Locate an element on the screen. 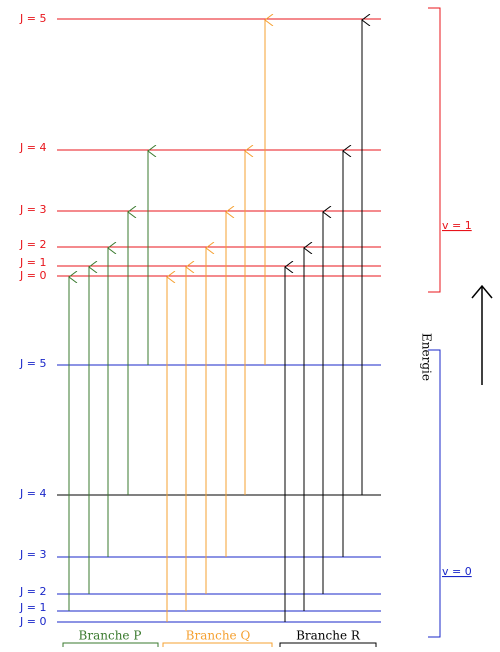 The image size is (500, 652). branch-label: Branche P is located at coordinates (110, 636).